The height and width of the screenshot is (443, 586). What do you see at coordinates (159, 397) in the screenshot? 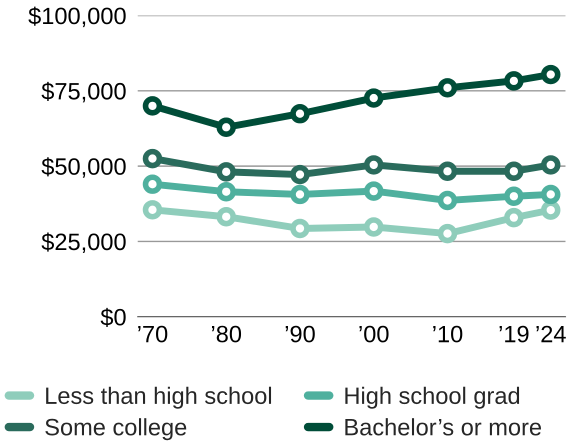
I see `legend-label: Less than high school` at bounding box center [159, 397].